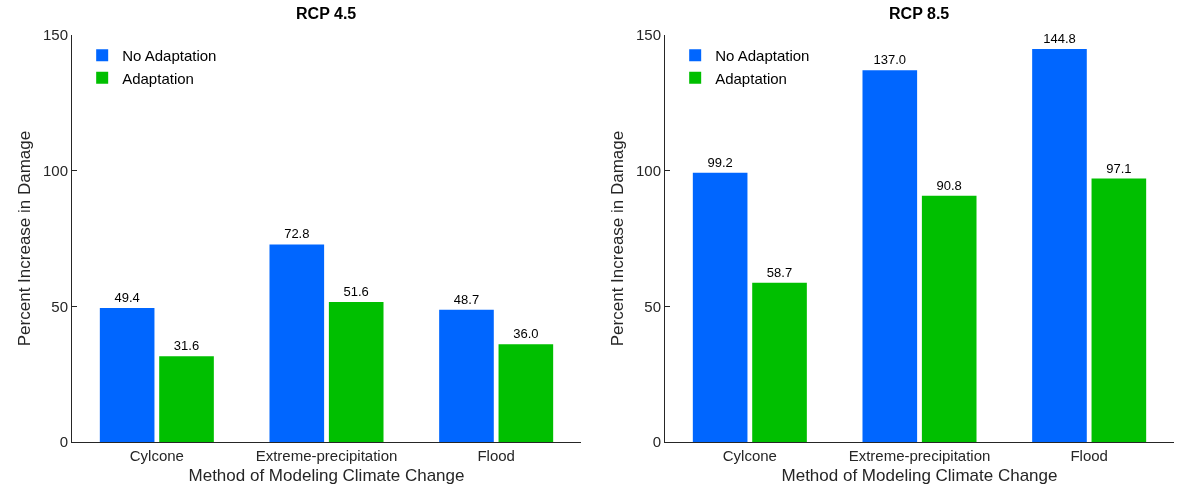  Describe the element at coordinates (1059, 39) in the screenshot. I see `data-label: 144.8` at that location.